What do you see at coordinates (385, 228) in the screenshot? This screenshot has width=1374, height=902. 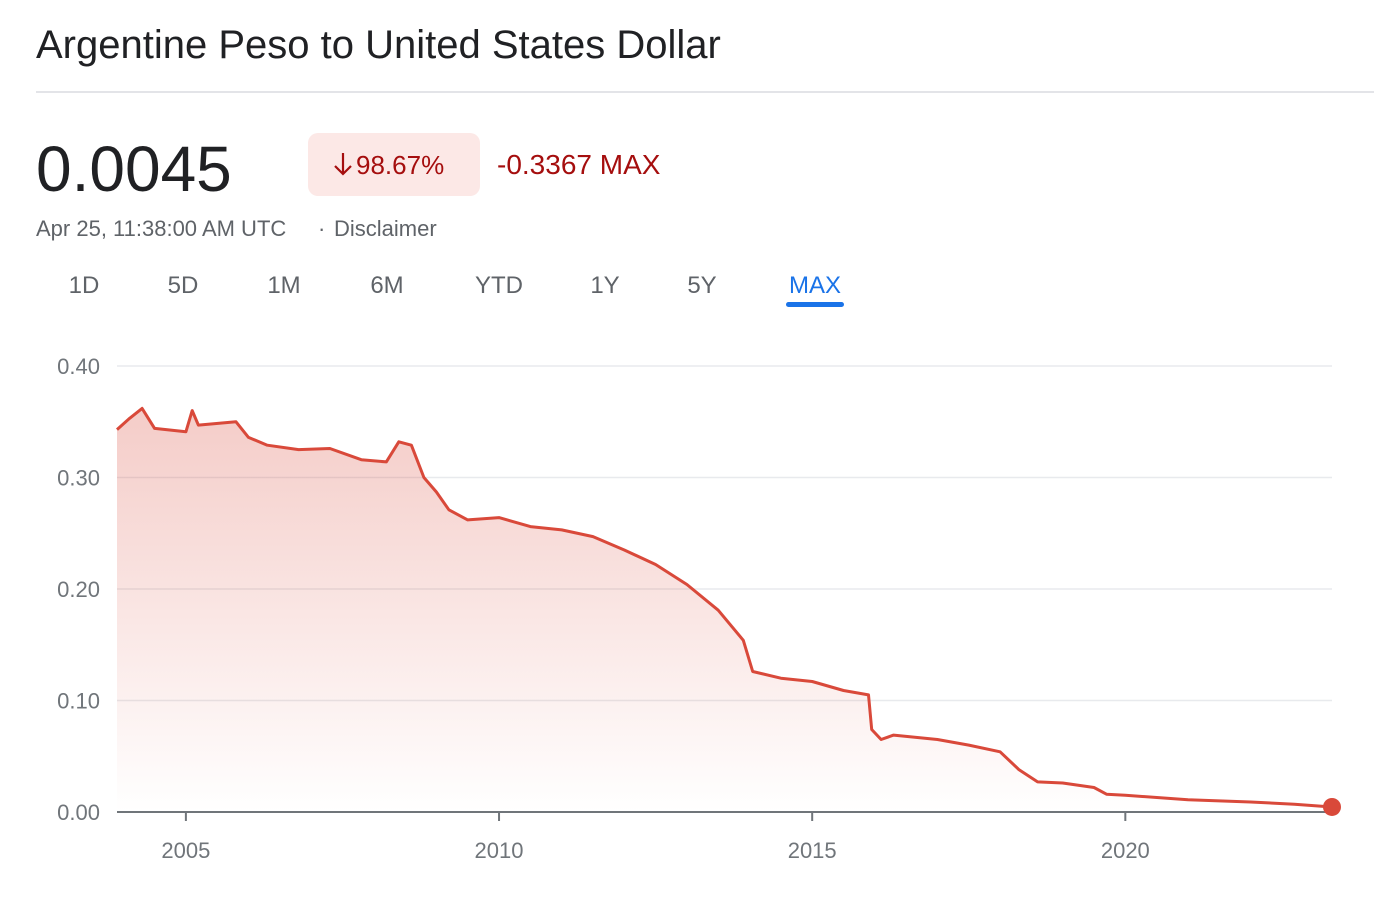 I see `disclaimer: Disclaimer` at bounding box center [385, 228].